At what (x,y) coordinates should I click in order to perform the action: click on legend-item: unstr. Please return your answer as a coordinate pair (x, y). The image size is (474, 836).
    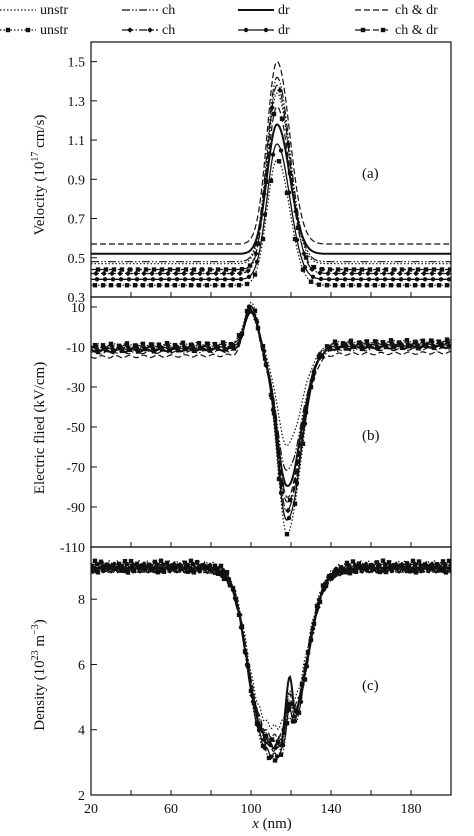
    Looking at the image, I should click on (34, 10).